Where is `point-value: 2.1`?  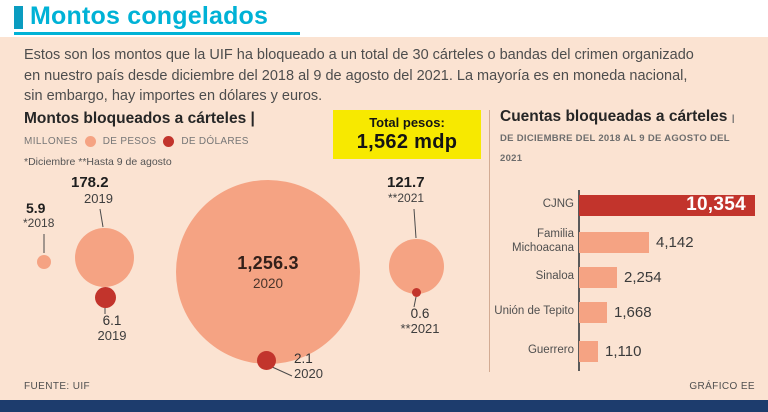
point-value: 2.1 is located at coordinates (303, 358).